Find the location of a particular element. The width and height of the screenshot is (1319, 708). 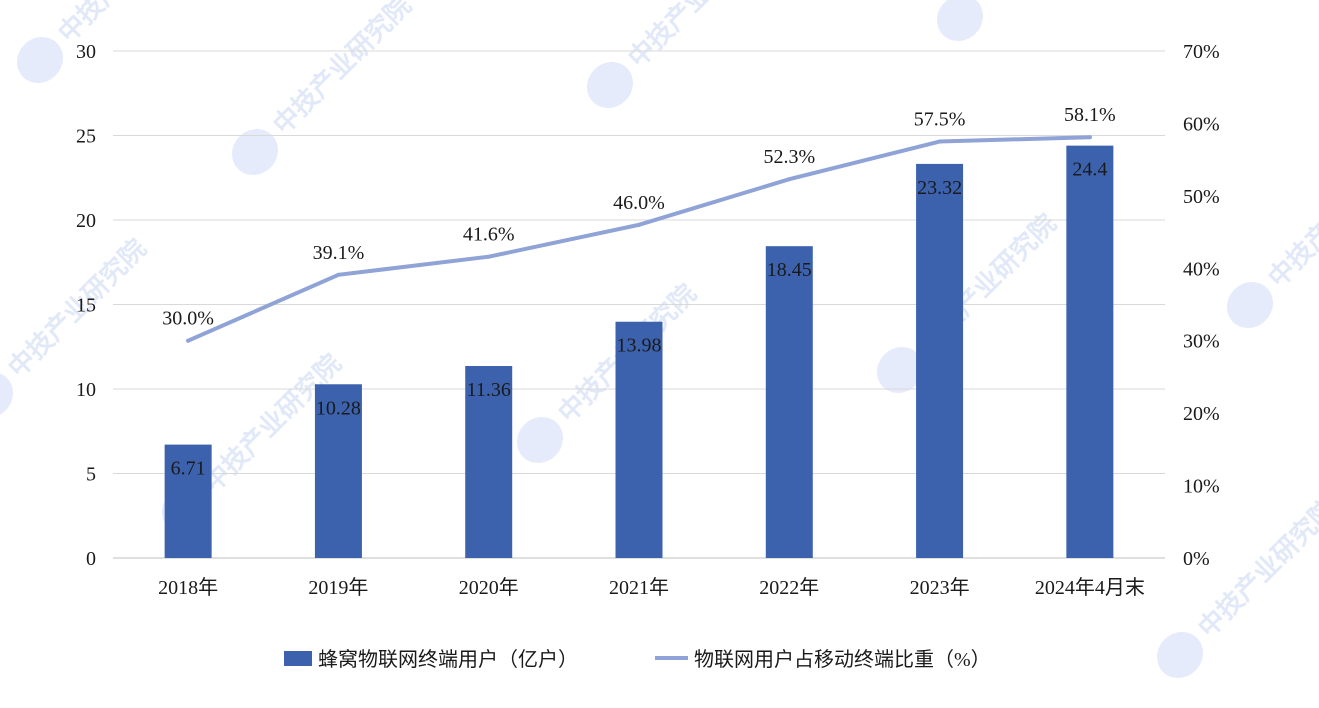

x-tick-label: 2018年 is located at coordinates (188, 587).